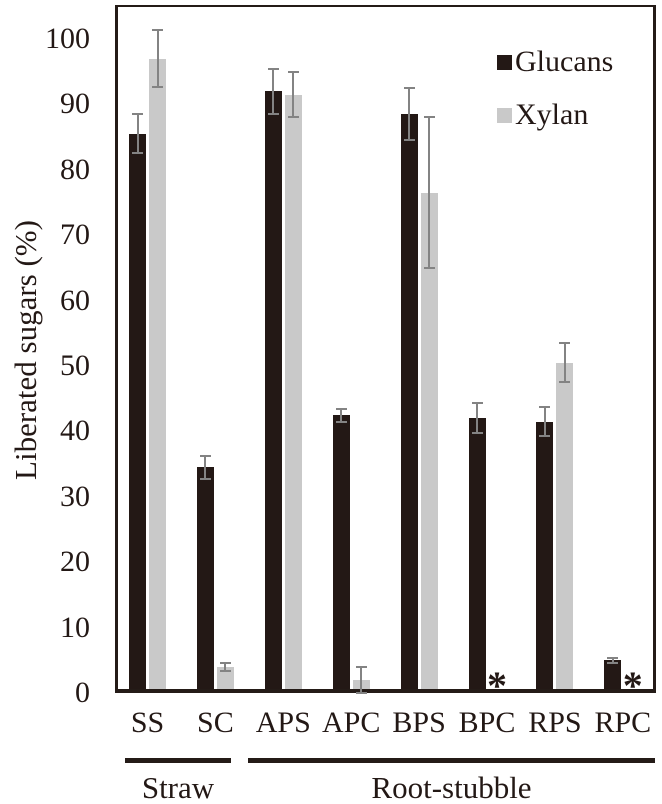  What do you see at coordinates (75, 300) in the screenshot?
I see `y-tick-label-60: 60` at bounding box center [75, 300].